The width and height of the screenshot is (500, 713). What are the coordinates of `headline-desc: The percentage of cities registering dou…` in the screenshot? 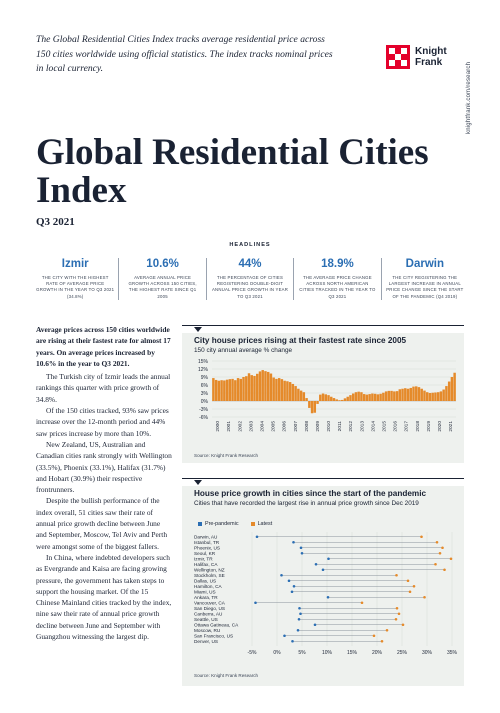 It's located at (250, 287).